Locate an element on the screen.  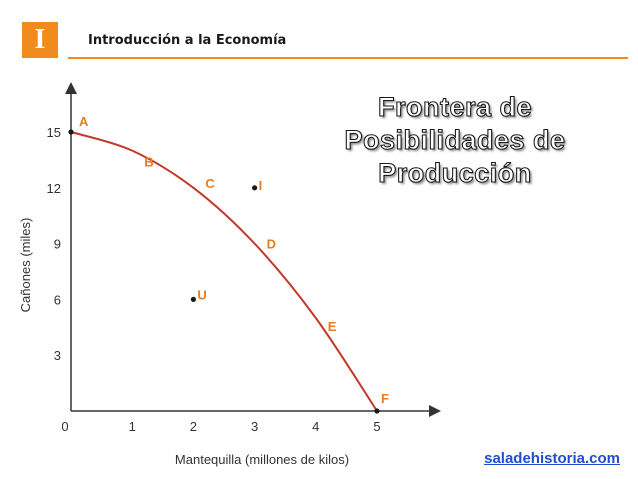
source-link: saladehistoria.com is located at coordinates (552, 458).